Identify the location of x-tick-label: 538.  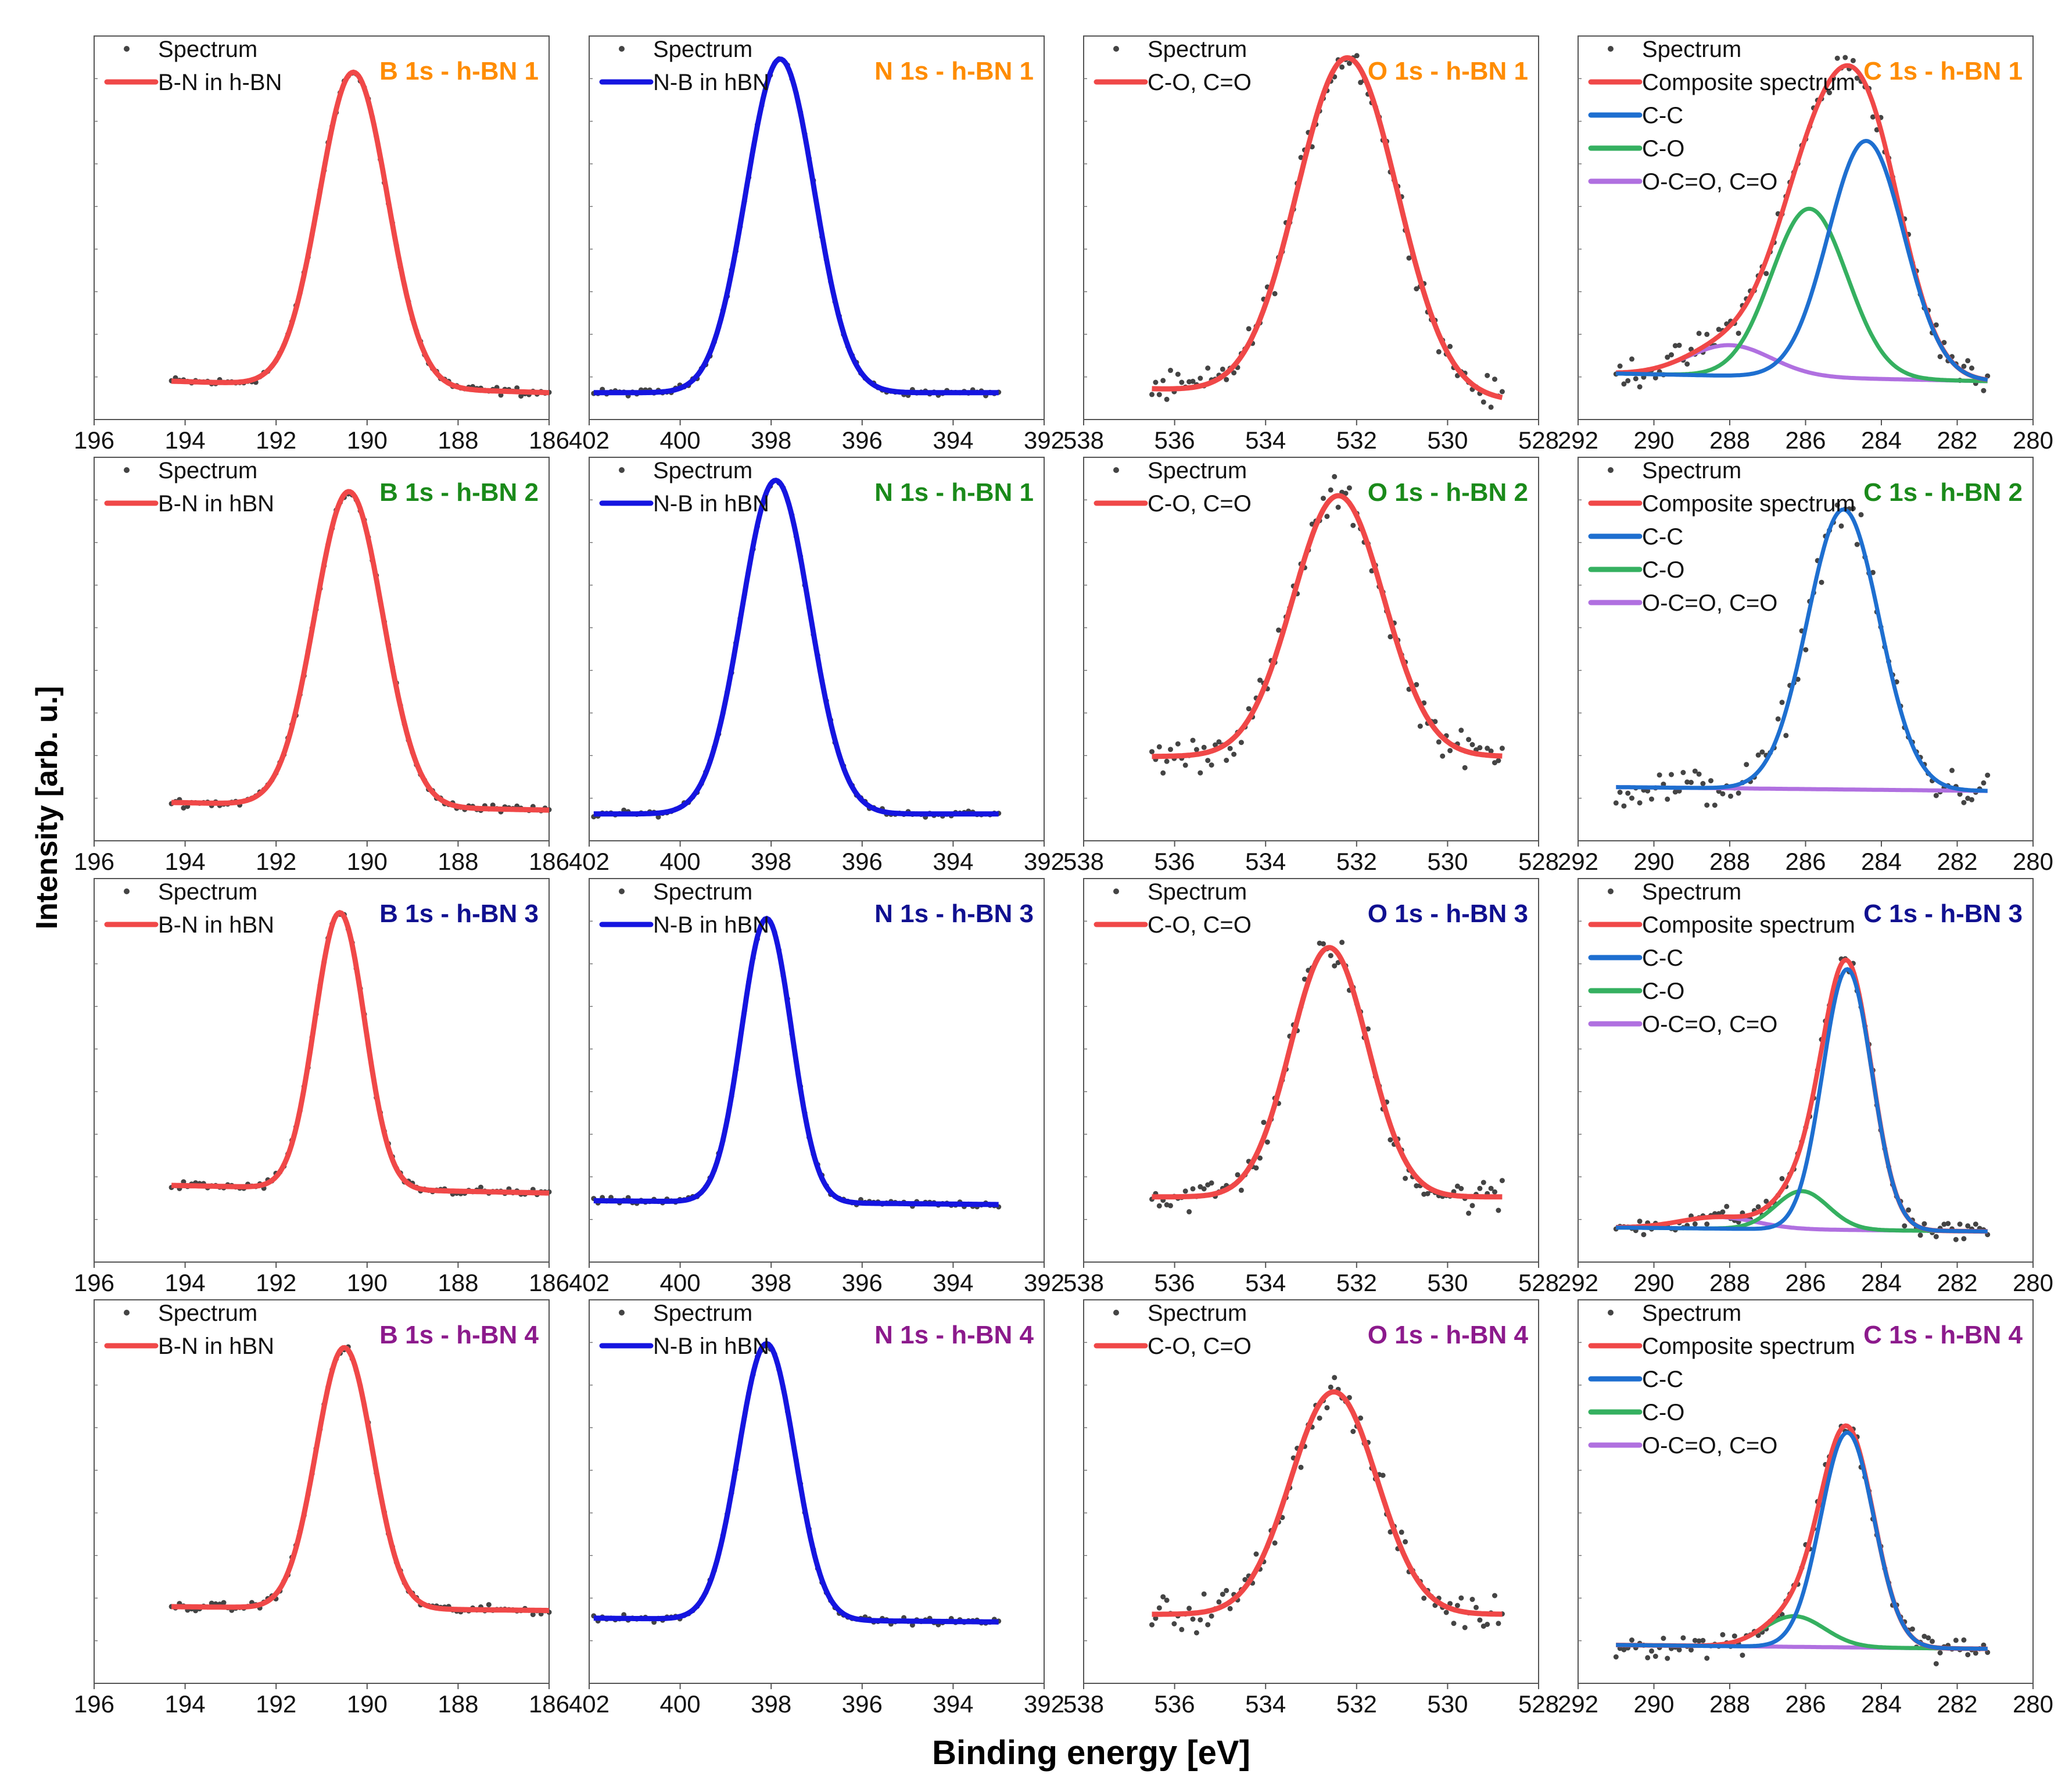
(1083, 1283).